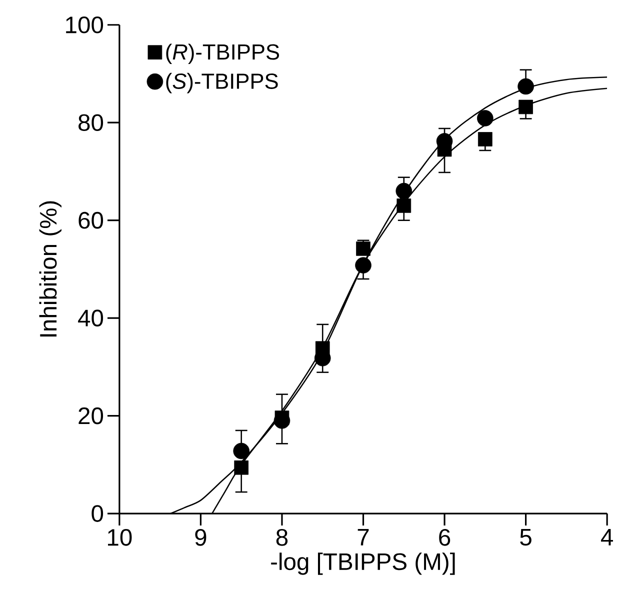 The image size is (617, 595). What do you see at coordinates (91, 415) in the screenshot?
I see `y-tick-label: 20` at bounding box center [91, 415].